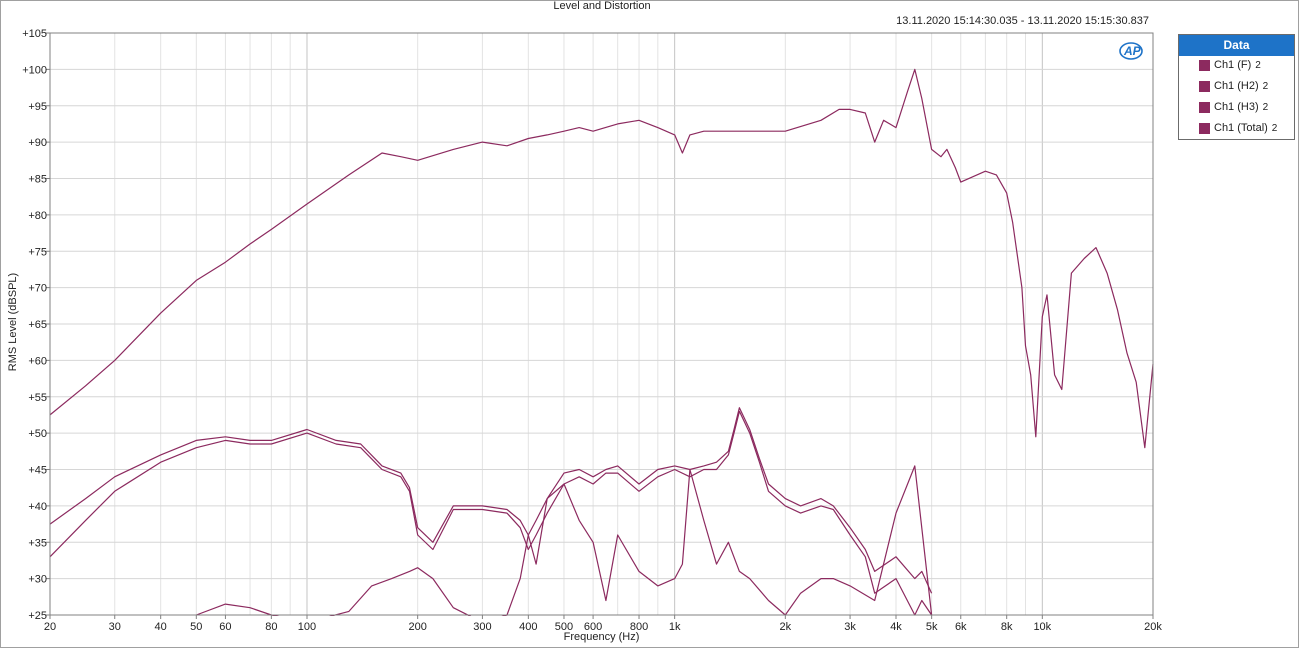  I want to click on legend-item-h3: Ch1 (H3) 2, so click(1236, 108).